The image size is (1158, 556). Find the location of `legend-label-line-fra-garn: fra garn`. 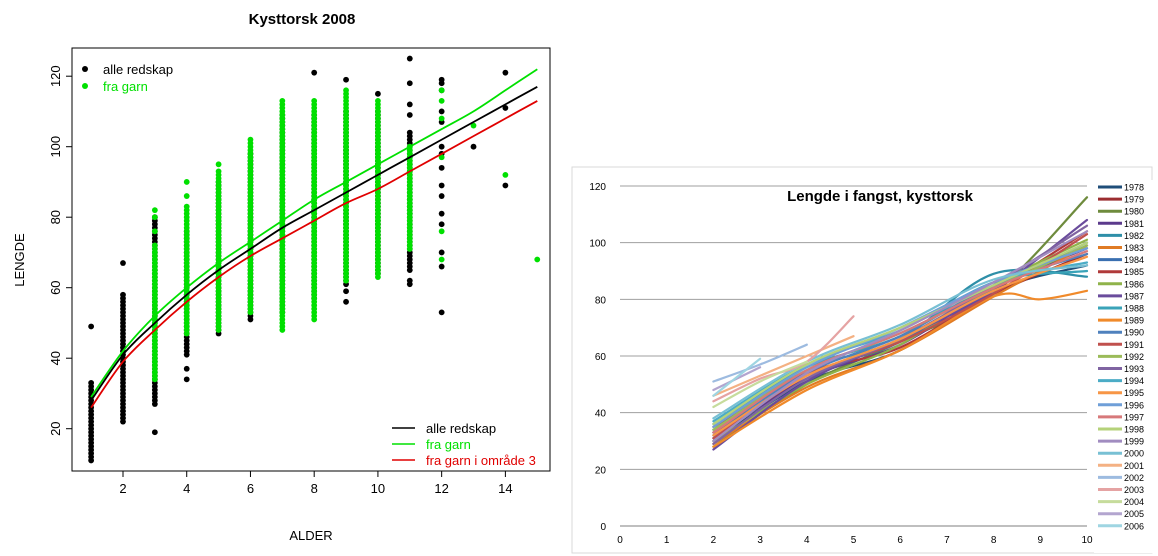

legend-label-line-fra-garn: fra garn is located at coordinates (448, 444).